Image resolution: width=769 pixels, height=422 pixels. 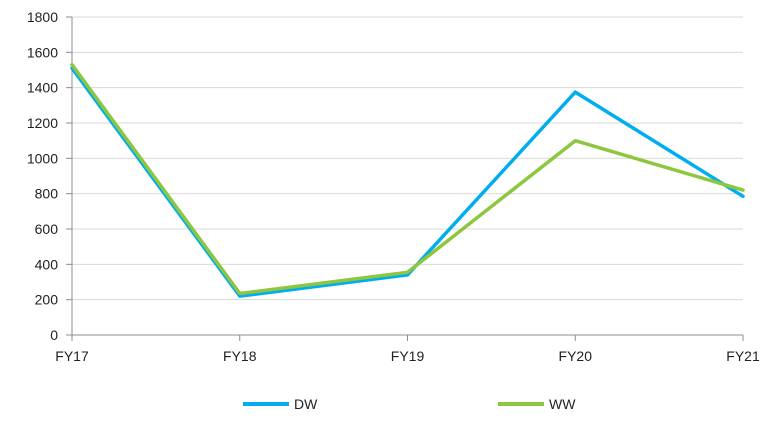 I want to click on y-tick-label: 1600, so click(x=42, y=52).